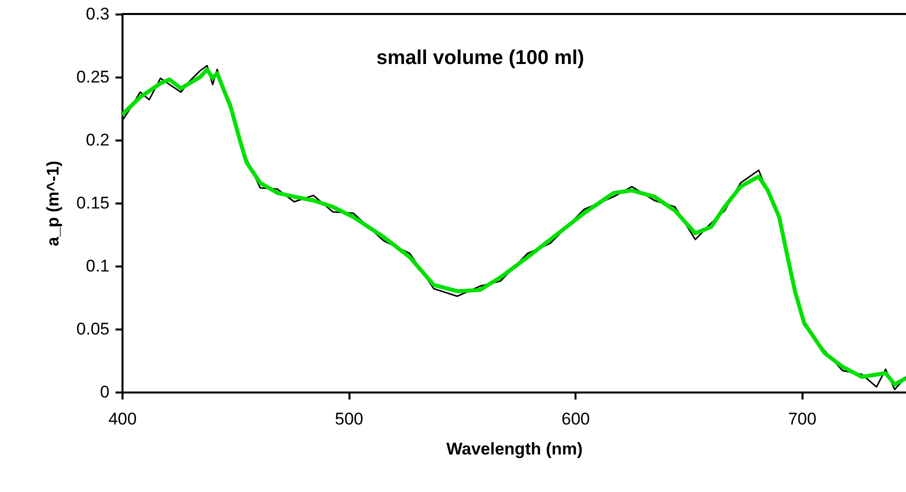  What do you see at coordinates (514, 449) in the screenshot?
I see `x-axis-title: Wavelength (nm)` at bounding box center [514, 449].